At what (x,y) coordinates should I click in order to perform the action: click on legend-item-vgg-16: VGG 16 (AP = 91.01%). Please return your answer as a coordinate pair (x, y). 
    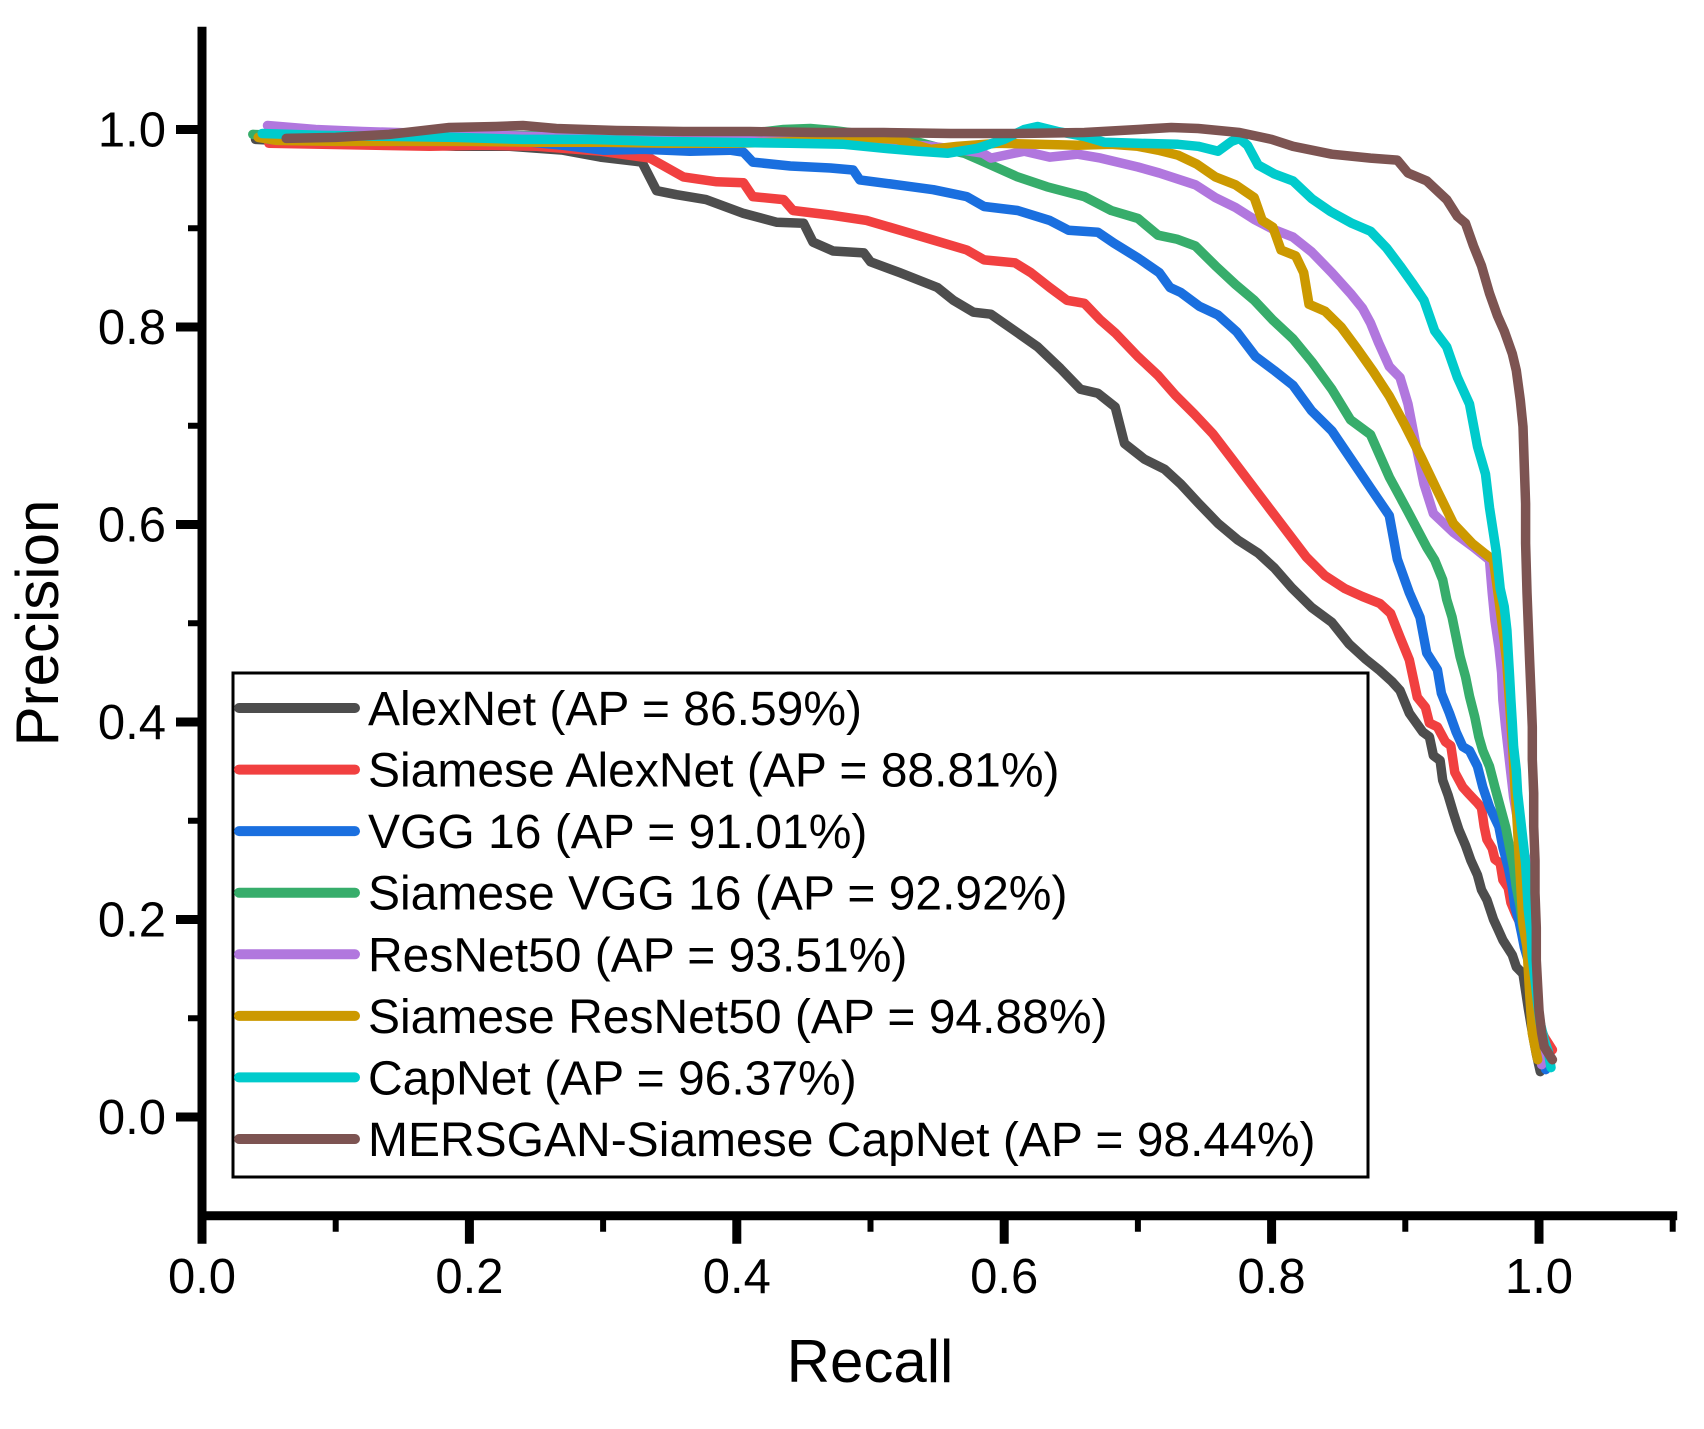
    Looking at the image, I should click on (550, 832).